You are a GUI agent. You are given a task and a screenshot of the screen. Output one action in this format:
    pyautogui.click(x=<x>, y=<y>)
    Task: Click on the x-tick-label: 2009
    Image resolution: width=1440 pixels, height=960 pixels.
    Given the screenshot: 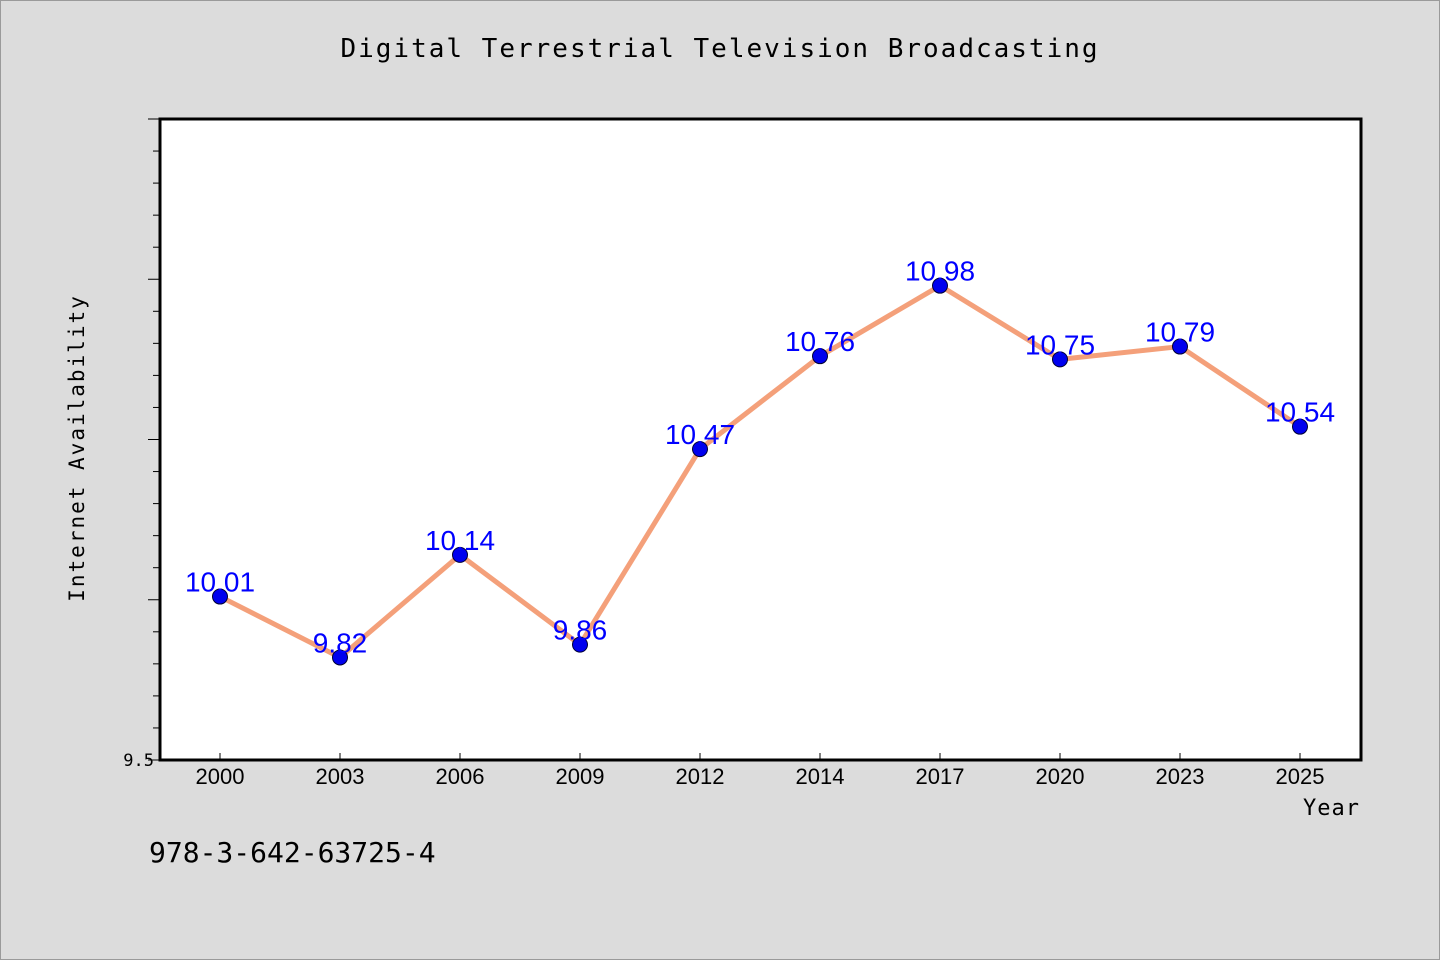 What is the action you would take?
    pyautogui.click(x=580, y=776)
    